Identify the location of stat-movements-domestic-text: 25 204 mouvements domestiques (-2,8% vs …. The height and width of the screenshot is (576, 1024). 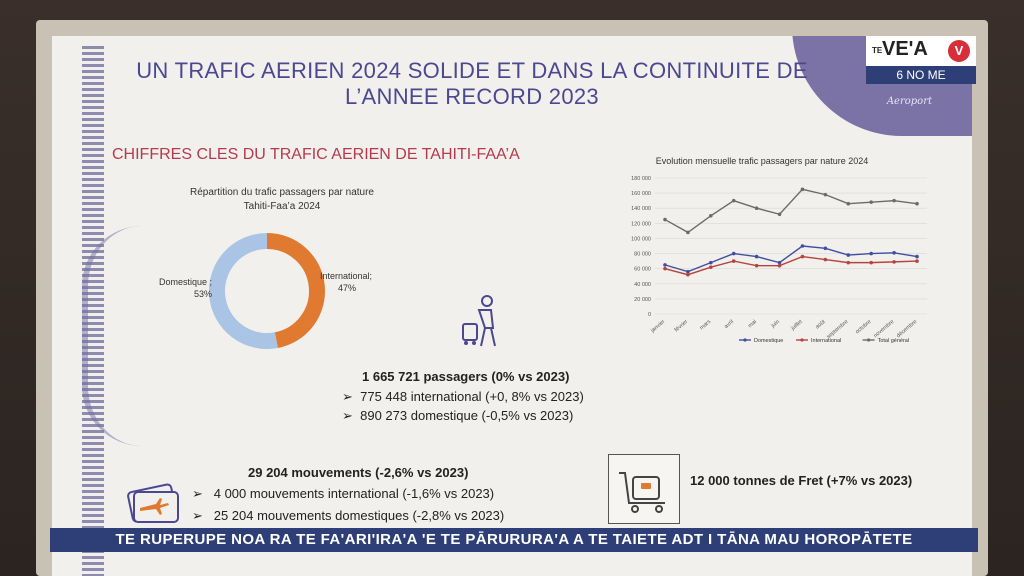
(359, 515).